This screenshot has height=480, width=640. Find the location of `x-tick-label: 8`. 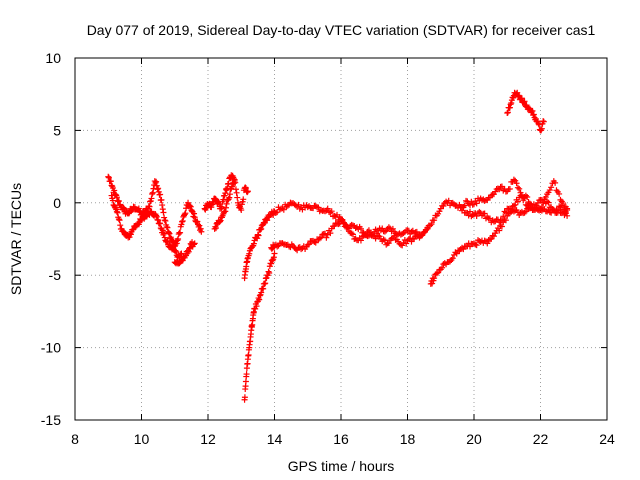

x-tick-label: 8 is located at coordinates (75, 439).